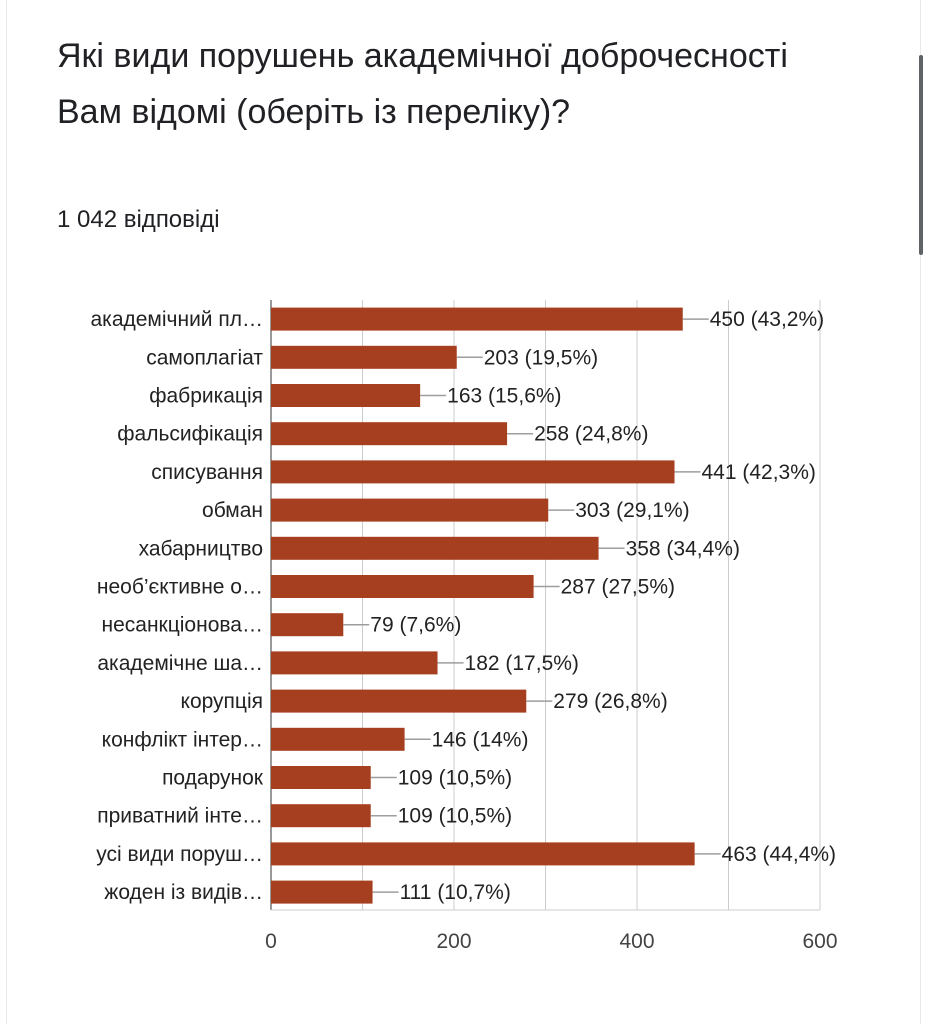 This screenshot has width=925, height=1024. What do you see at coordinates (455, 892) in the screenshot?
I see `value-label: 111 (10,7%)` at bounding box center [455, 892].